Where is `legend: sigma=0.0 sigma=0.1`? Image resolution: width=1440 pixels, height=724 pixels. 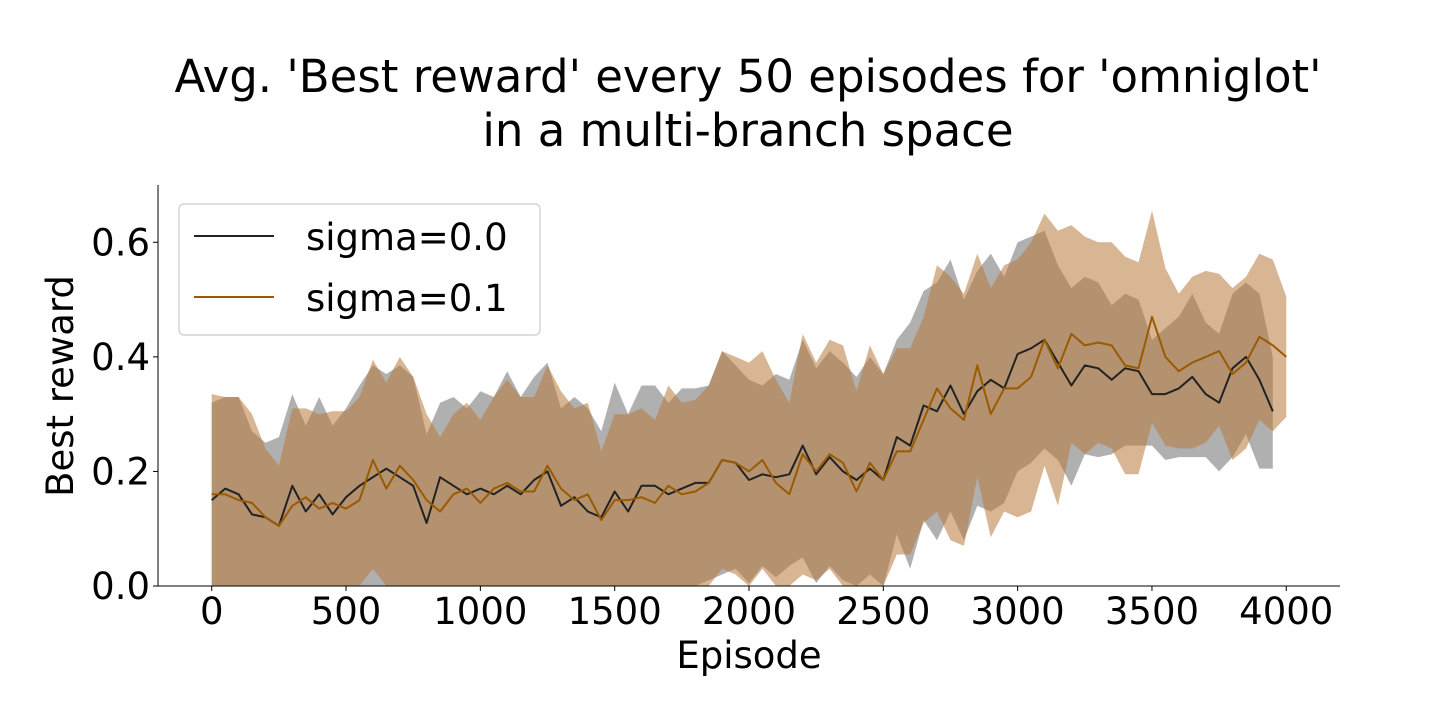
legend: sigma=0.0 sigma=0.1 is located at coordinates (359, 269).